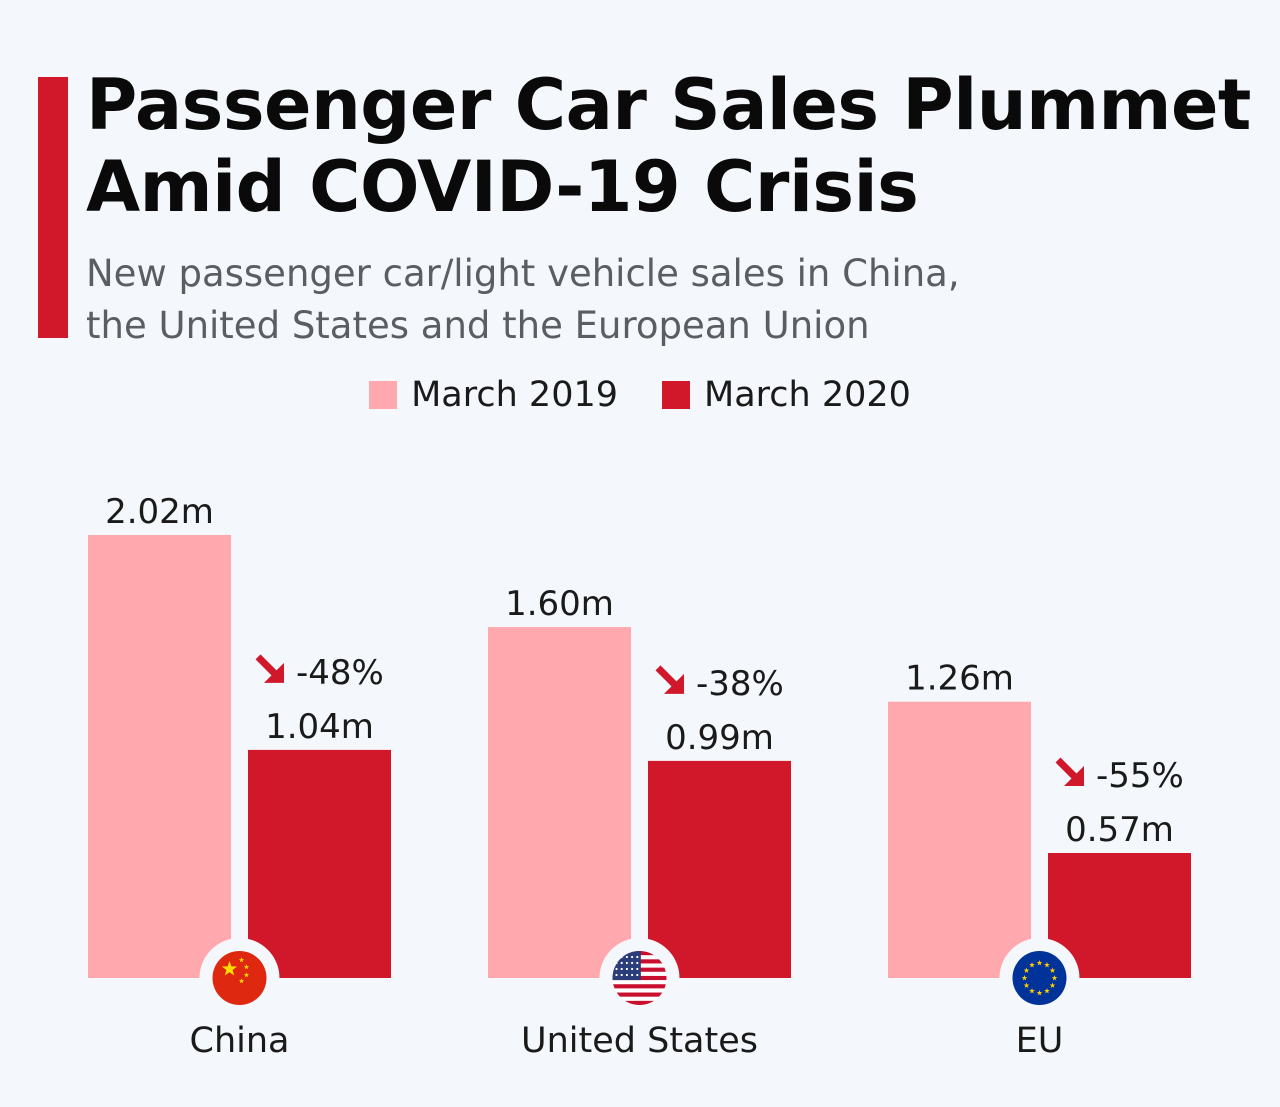  What do you see at coordinates (807, 395) in the screenshot?
I see `legend-label-march-2020: March 2020` at bounding box center [807, 395].